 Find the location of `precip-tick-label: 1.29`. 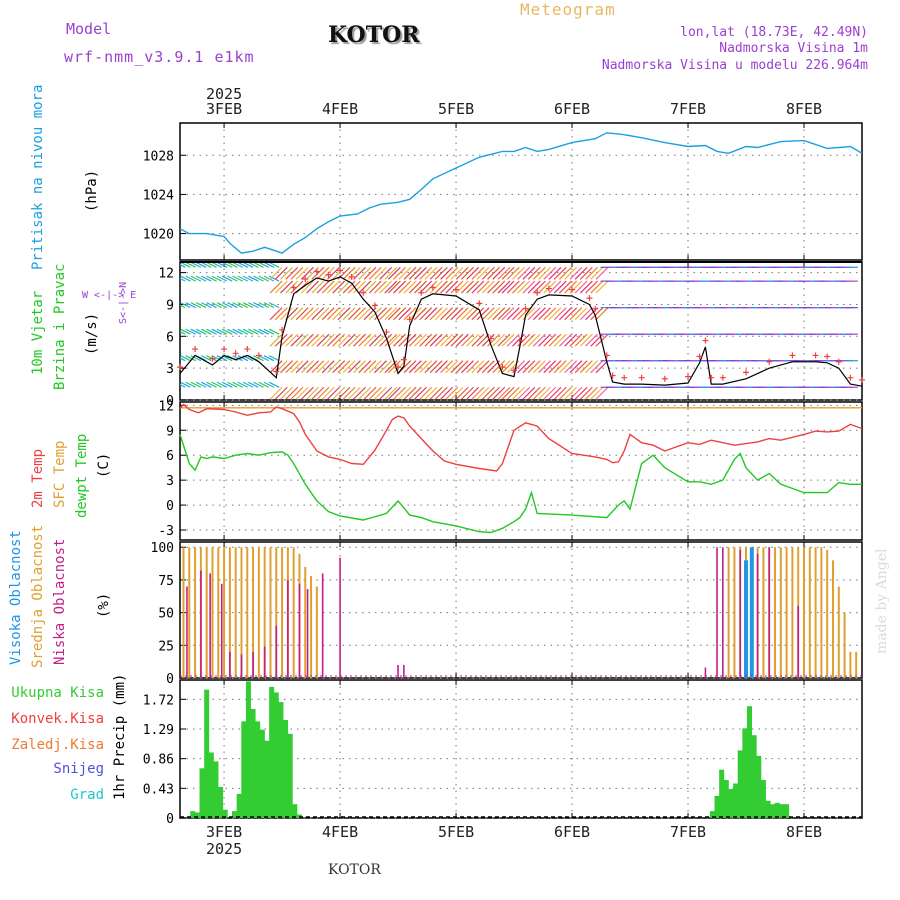

precip-tick-label: 1.29 is located at coordinates (158, 730).